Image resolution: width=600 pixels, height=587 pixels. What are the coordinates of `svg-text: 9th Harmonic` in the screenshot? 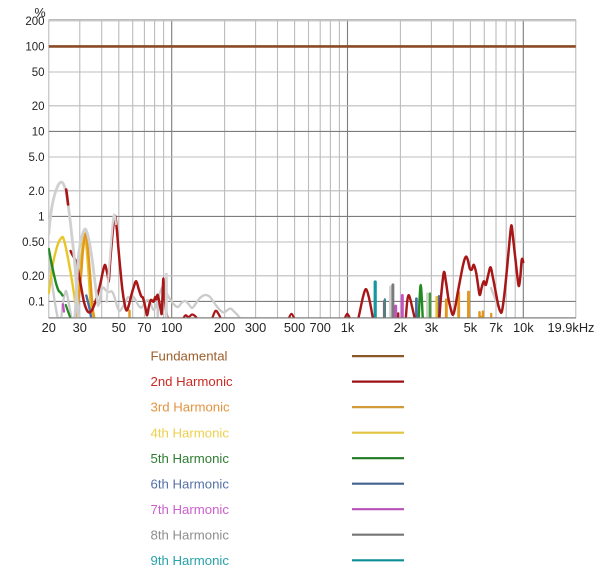 It's located at (190, 560).